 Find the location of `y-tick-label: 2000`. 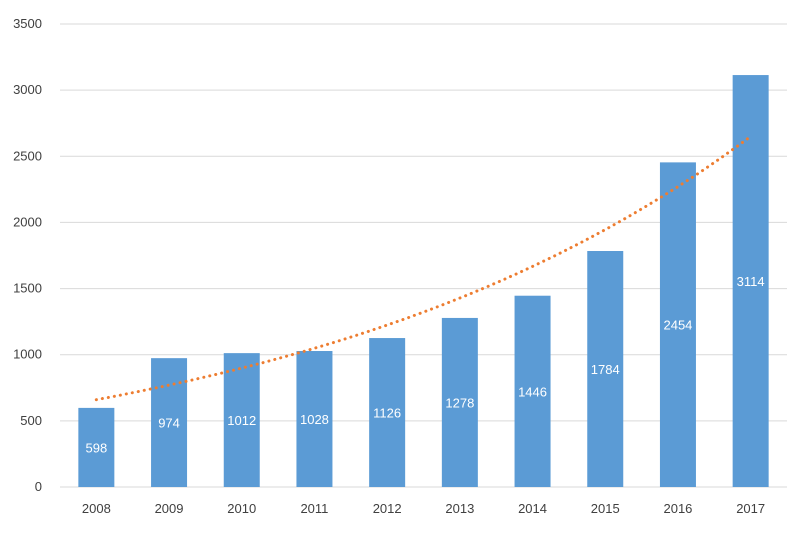

y-tick-label: 2000 is located at coordinates (27, 221).